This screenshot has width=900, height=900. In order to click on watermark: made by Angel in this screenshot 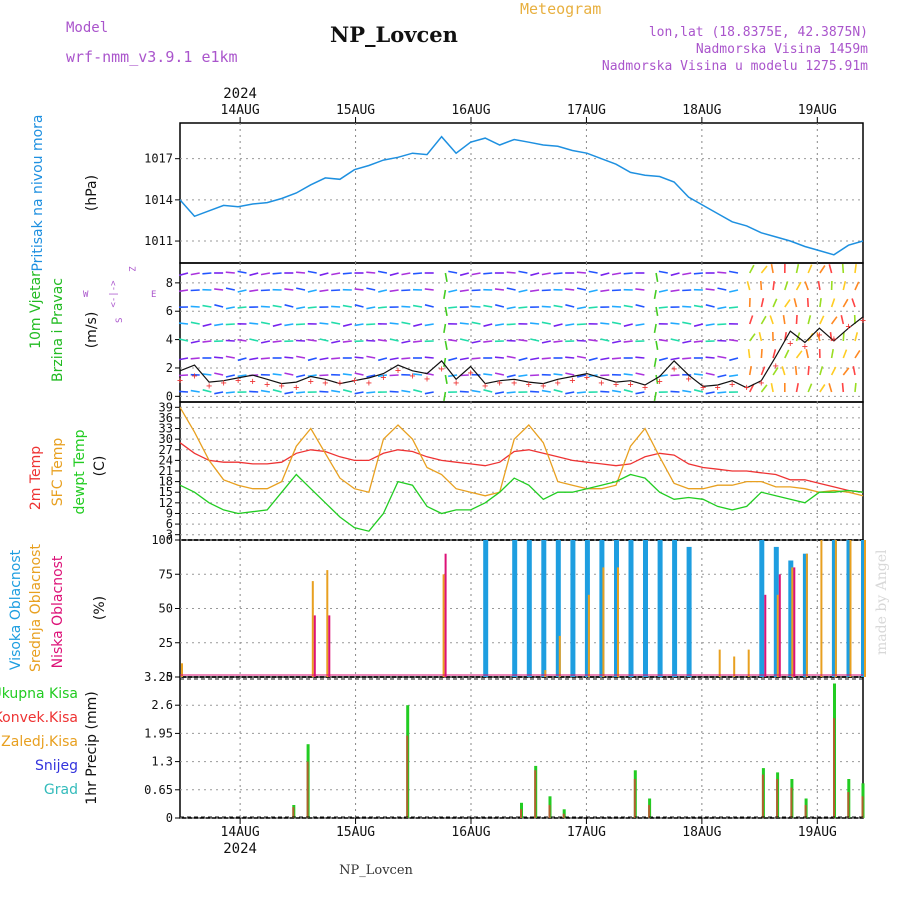, I will do `click(882, 602)`.